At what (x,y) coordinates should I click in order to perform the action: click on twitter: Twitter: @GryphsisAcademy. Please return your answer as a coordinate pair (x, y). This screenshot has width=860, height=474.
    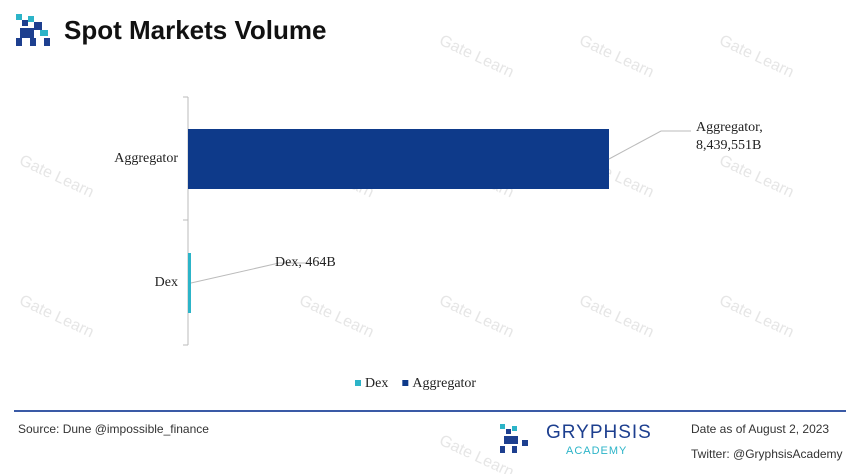
    Looking at the image, I should click on (767, 454).